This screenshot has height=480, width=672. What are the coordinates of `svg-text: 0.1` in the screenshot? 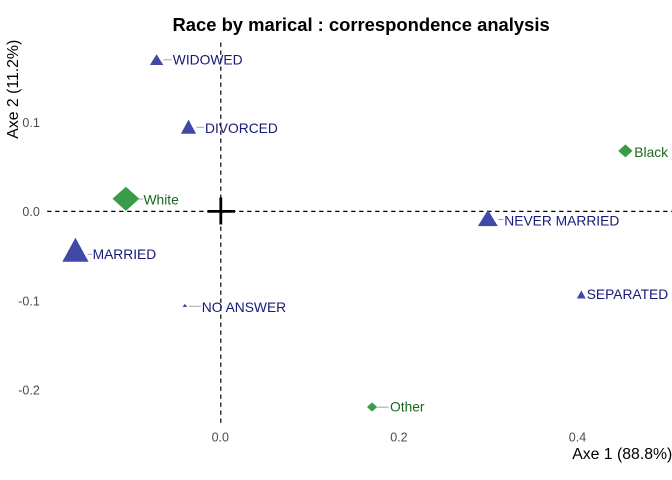 It's located at (30, 123).